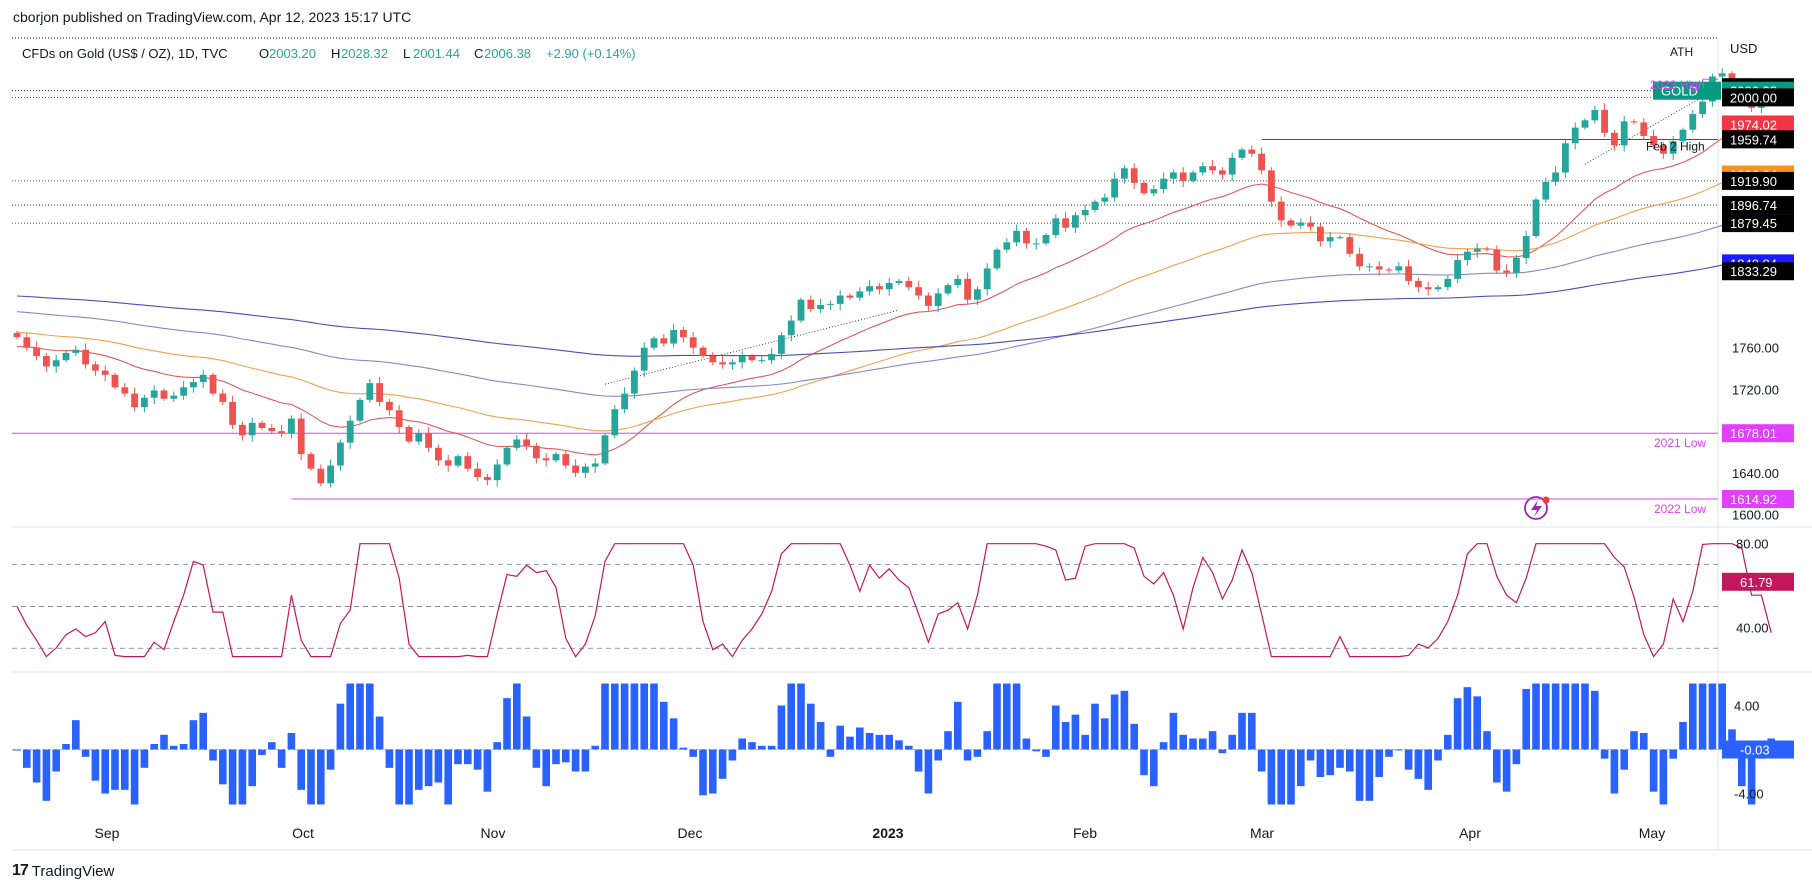  I want to click on x-tick-label: May, so click(1652, 833).